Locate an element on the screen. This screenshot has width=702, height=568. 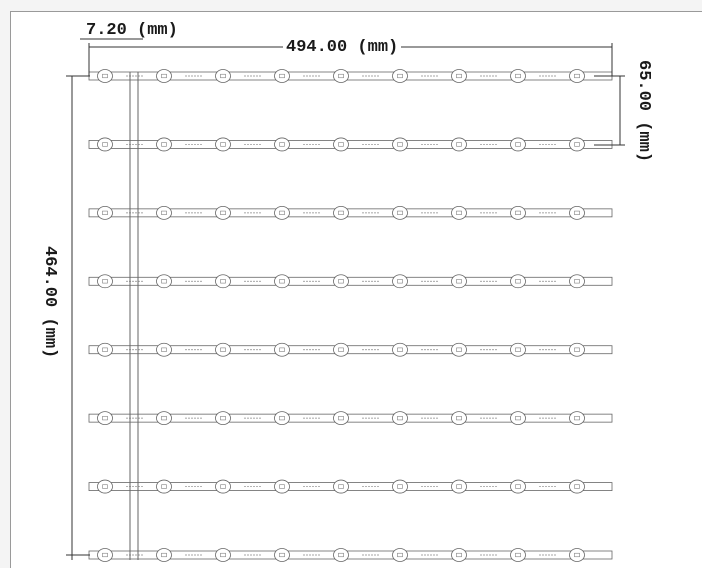
width-dimension-label: 494.00 (mm) is located at coordinates (342, 47).